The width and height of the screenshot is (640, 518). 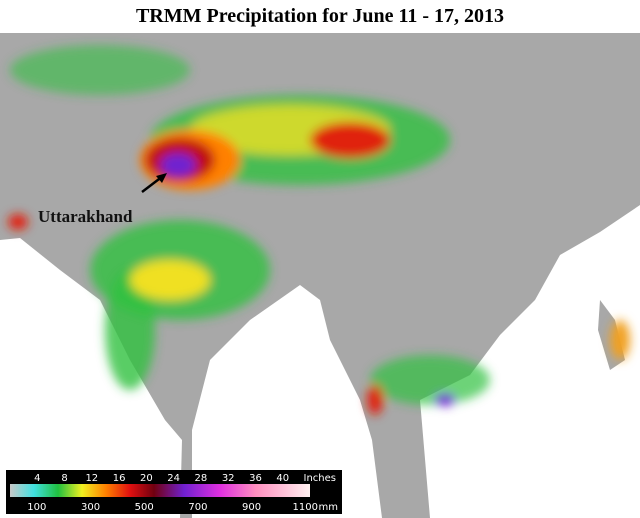 I want to click on mm-tick-label: 100, so click(x=36, y=507).